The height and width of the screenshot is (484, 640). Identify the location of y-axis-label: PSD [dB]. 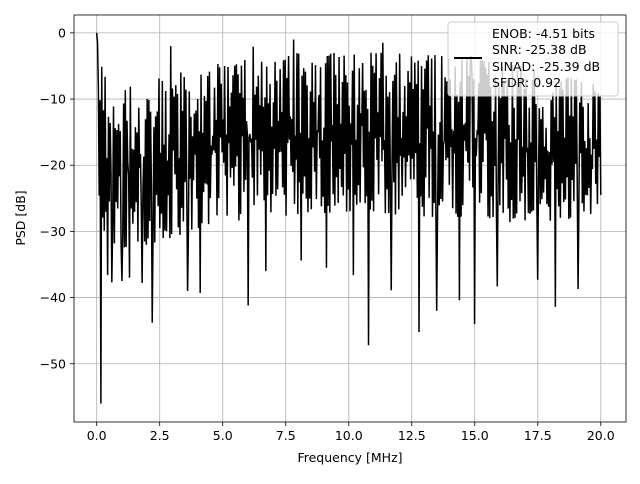
(20, 217).